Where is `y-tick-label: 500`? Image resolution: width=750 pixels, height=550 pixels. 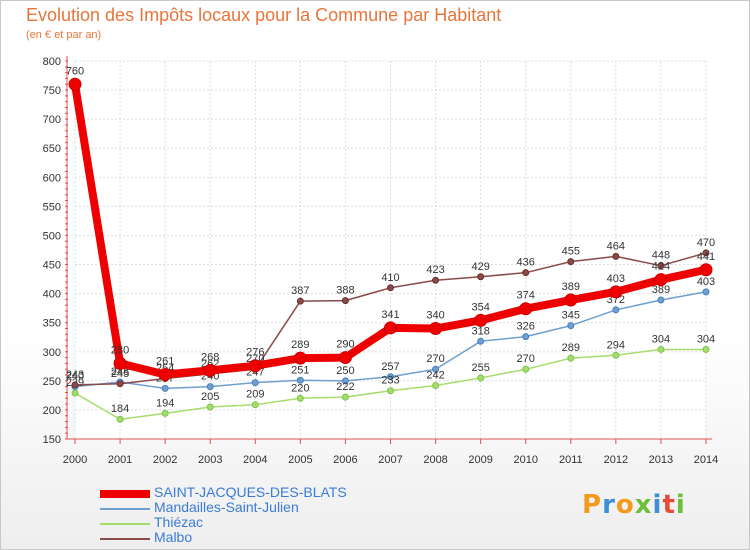
y-tick-label: 500 is located at coordinates (52, 236).